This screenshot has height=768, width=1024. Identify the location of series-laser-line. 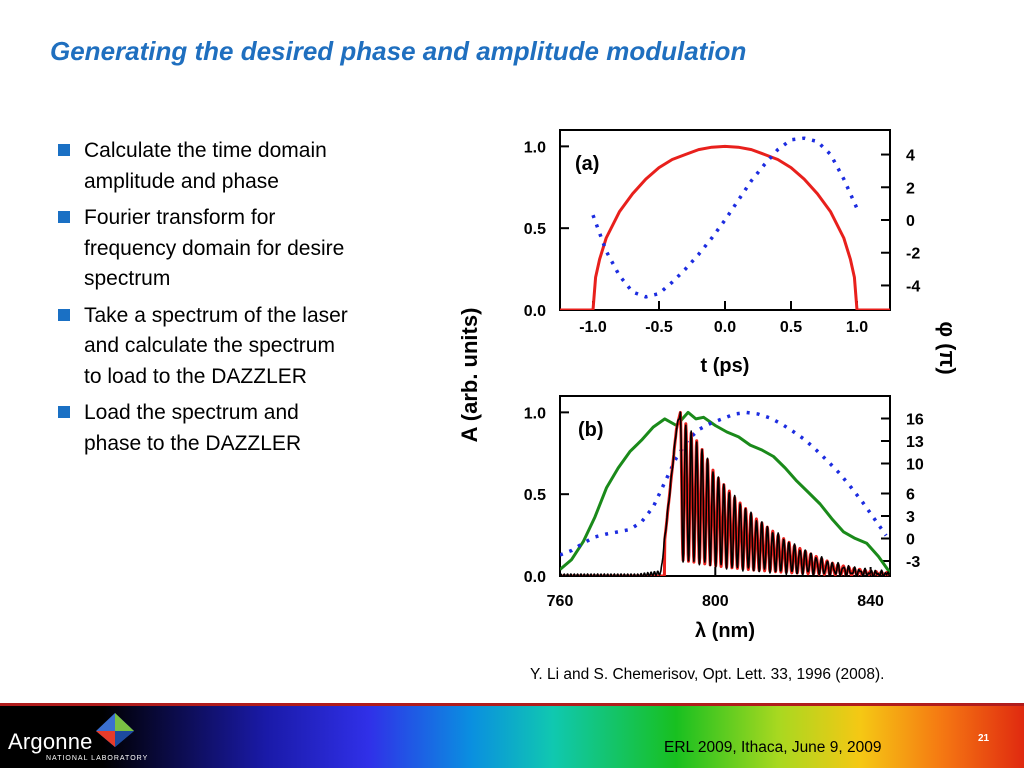
(725, 492).